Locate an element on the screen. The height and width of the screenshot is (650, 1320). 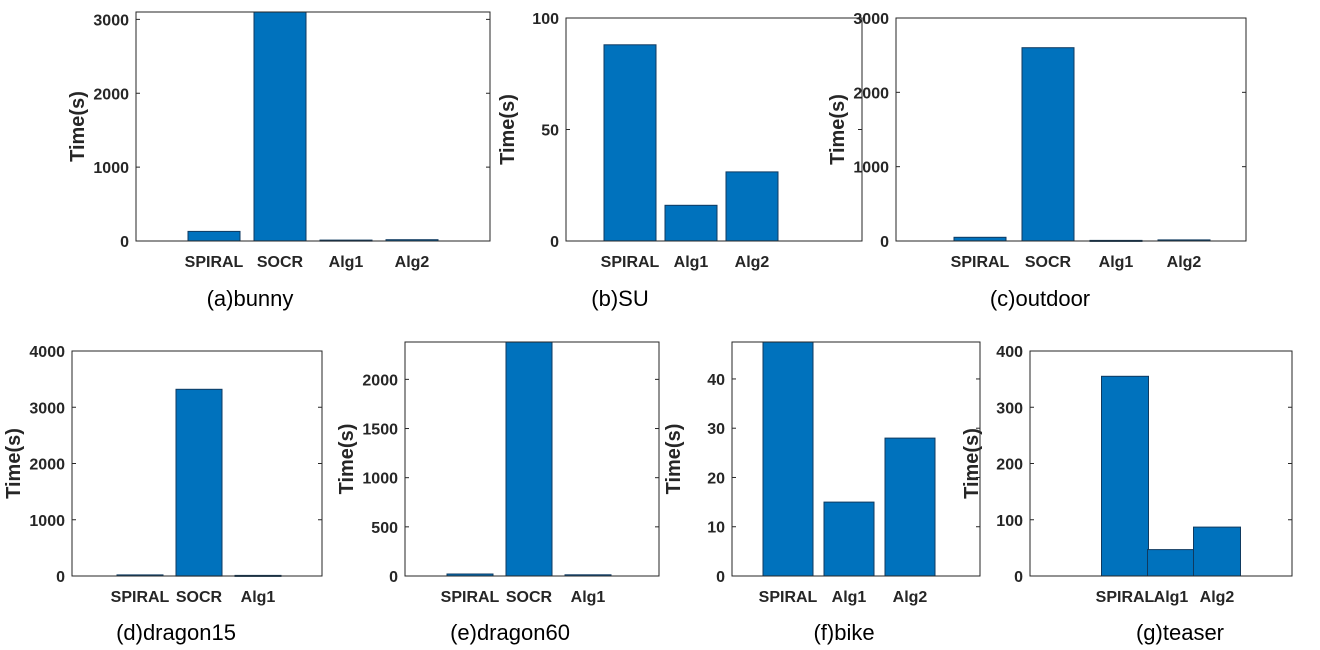
panel-caption: (f)bike is located at coordinates (843, 632).